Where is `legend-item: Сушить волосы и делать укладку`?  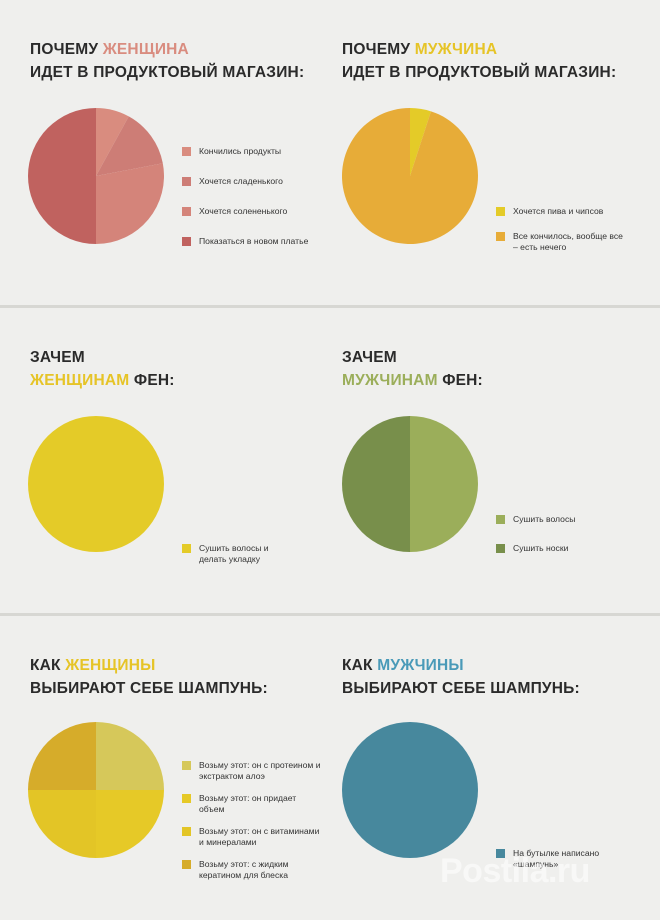
legend-item: Сушить волосы и делать укладку is located at coordinates (237, 554).